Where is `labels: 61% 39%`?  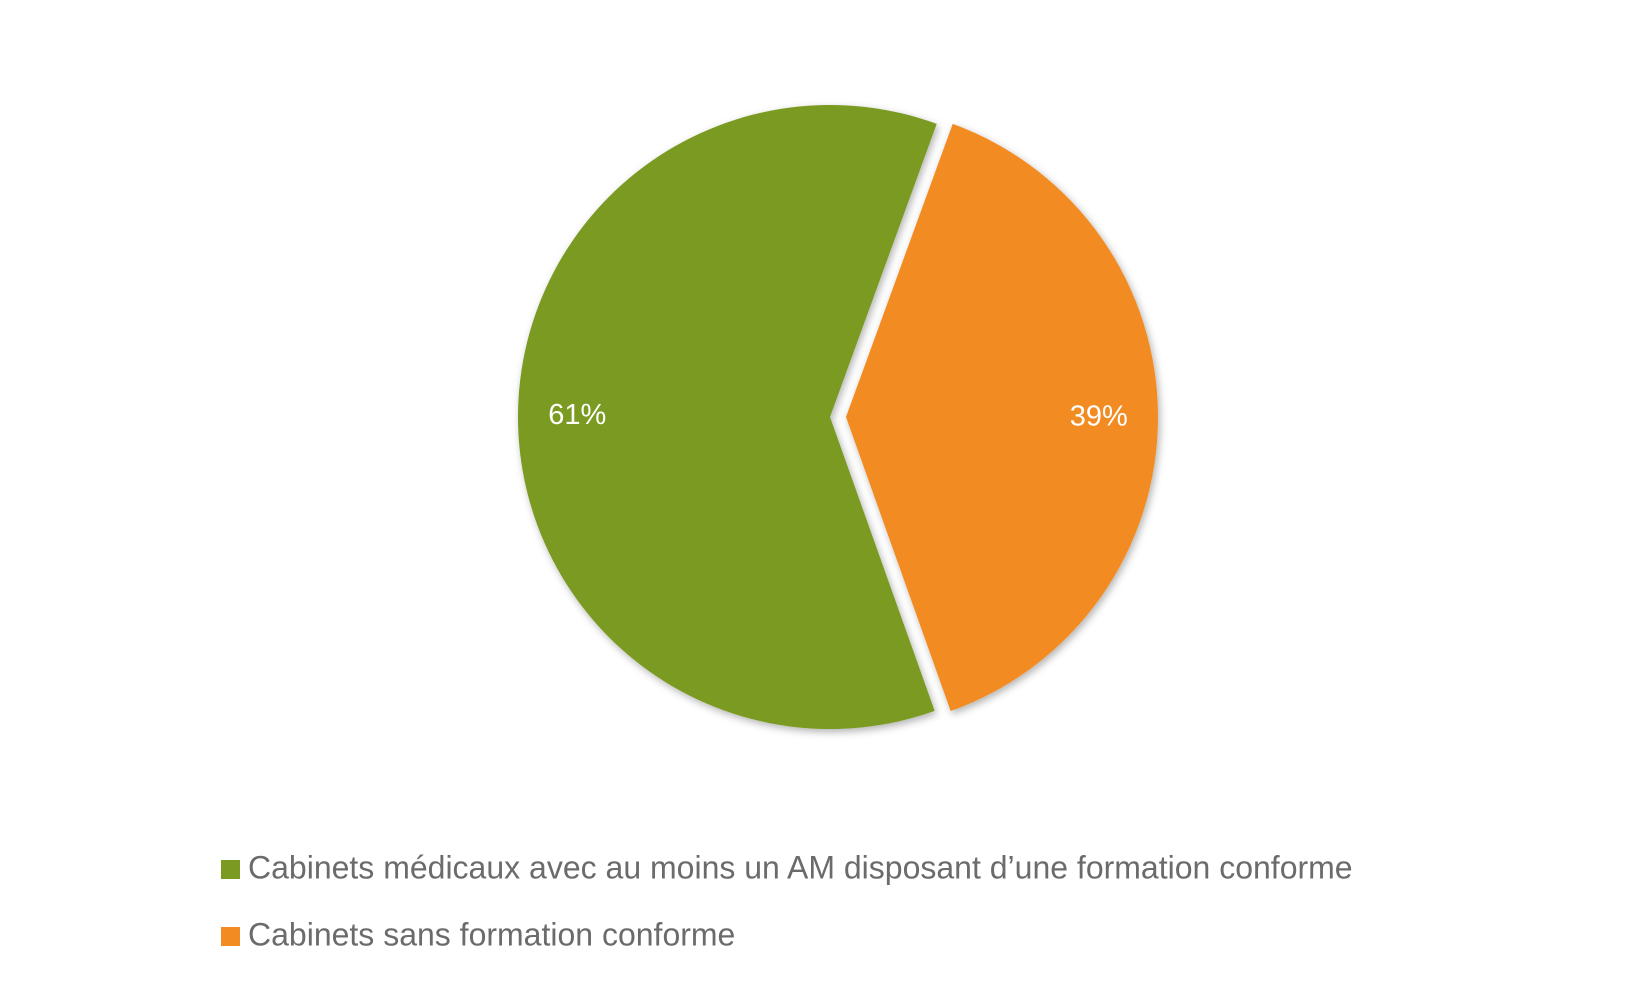
labels: 61% 39% is located at coordinates (837, 416).